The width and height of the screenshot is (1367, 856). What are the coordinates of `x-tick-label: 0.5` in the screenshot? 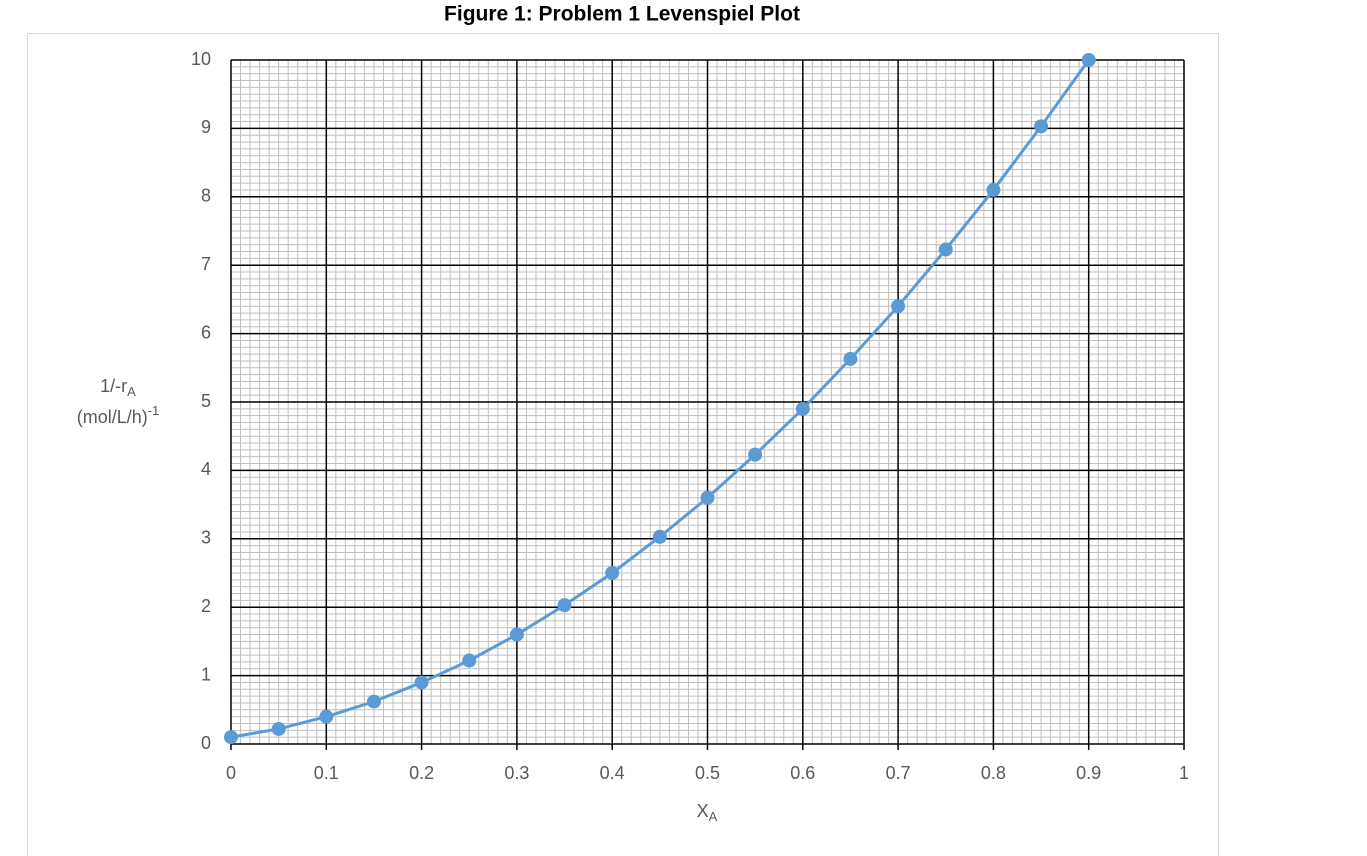 It's located at (707, 773).